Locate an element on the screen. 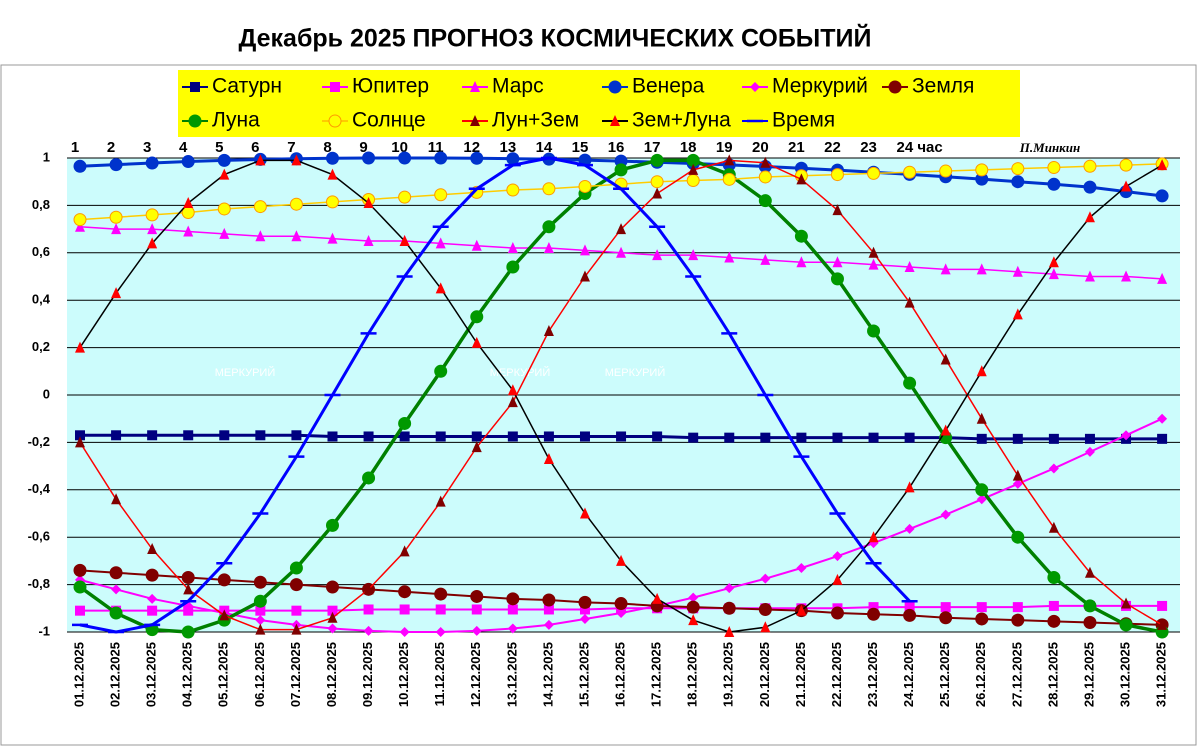  x-tick-label: 11.12.2025 is located at coordinates (439, 674).